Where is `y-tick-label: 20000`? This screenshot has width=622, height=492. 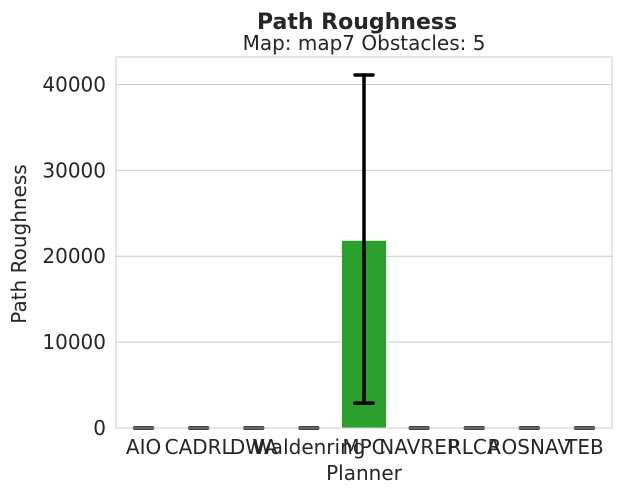
y-tick-label: 20000 is located at coordinates (74, 256).